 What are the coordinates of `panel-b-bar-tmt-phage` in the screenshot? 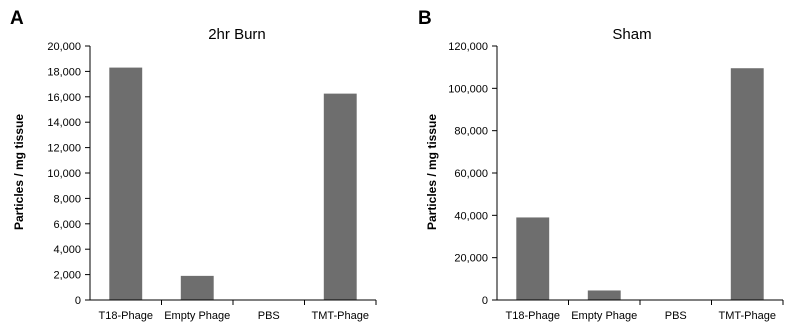 It's located at (747, 184).